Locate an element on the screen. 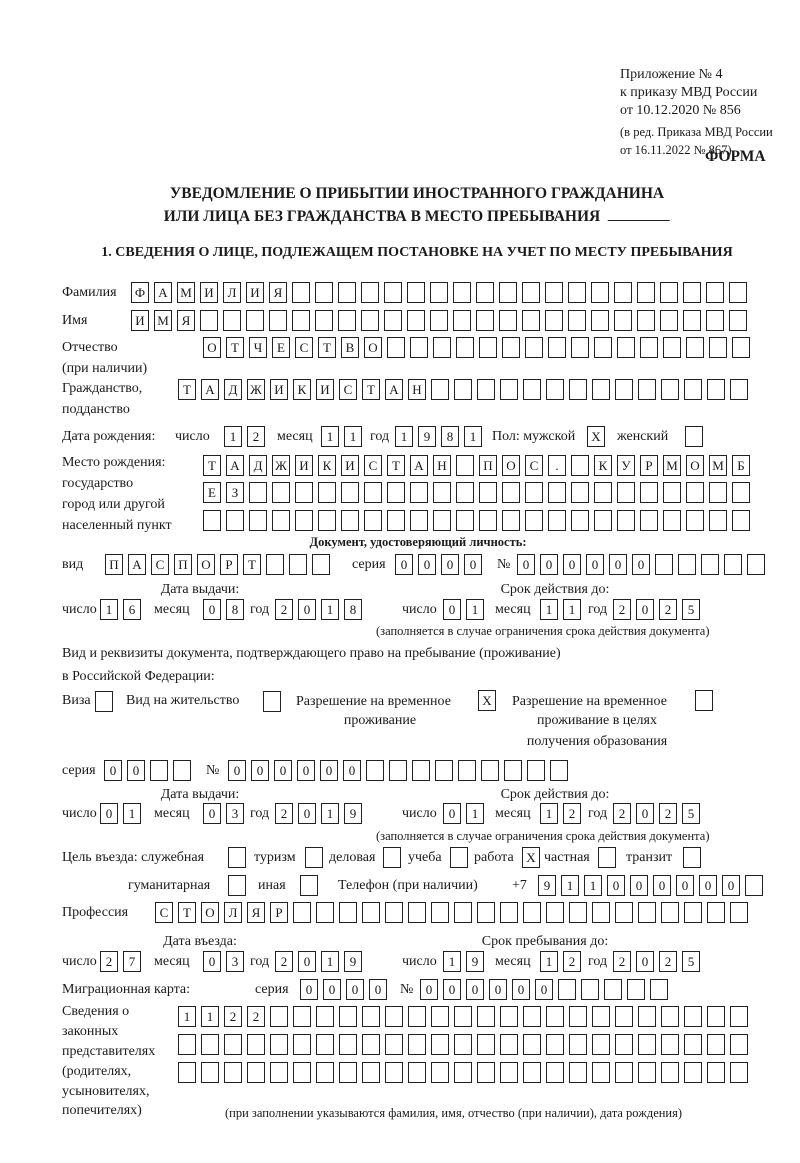 The height and width of the screenshot is (1163, 800). char-cell: П is located at coordinates (488, 465).